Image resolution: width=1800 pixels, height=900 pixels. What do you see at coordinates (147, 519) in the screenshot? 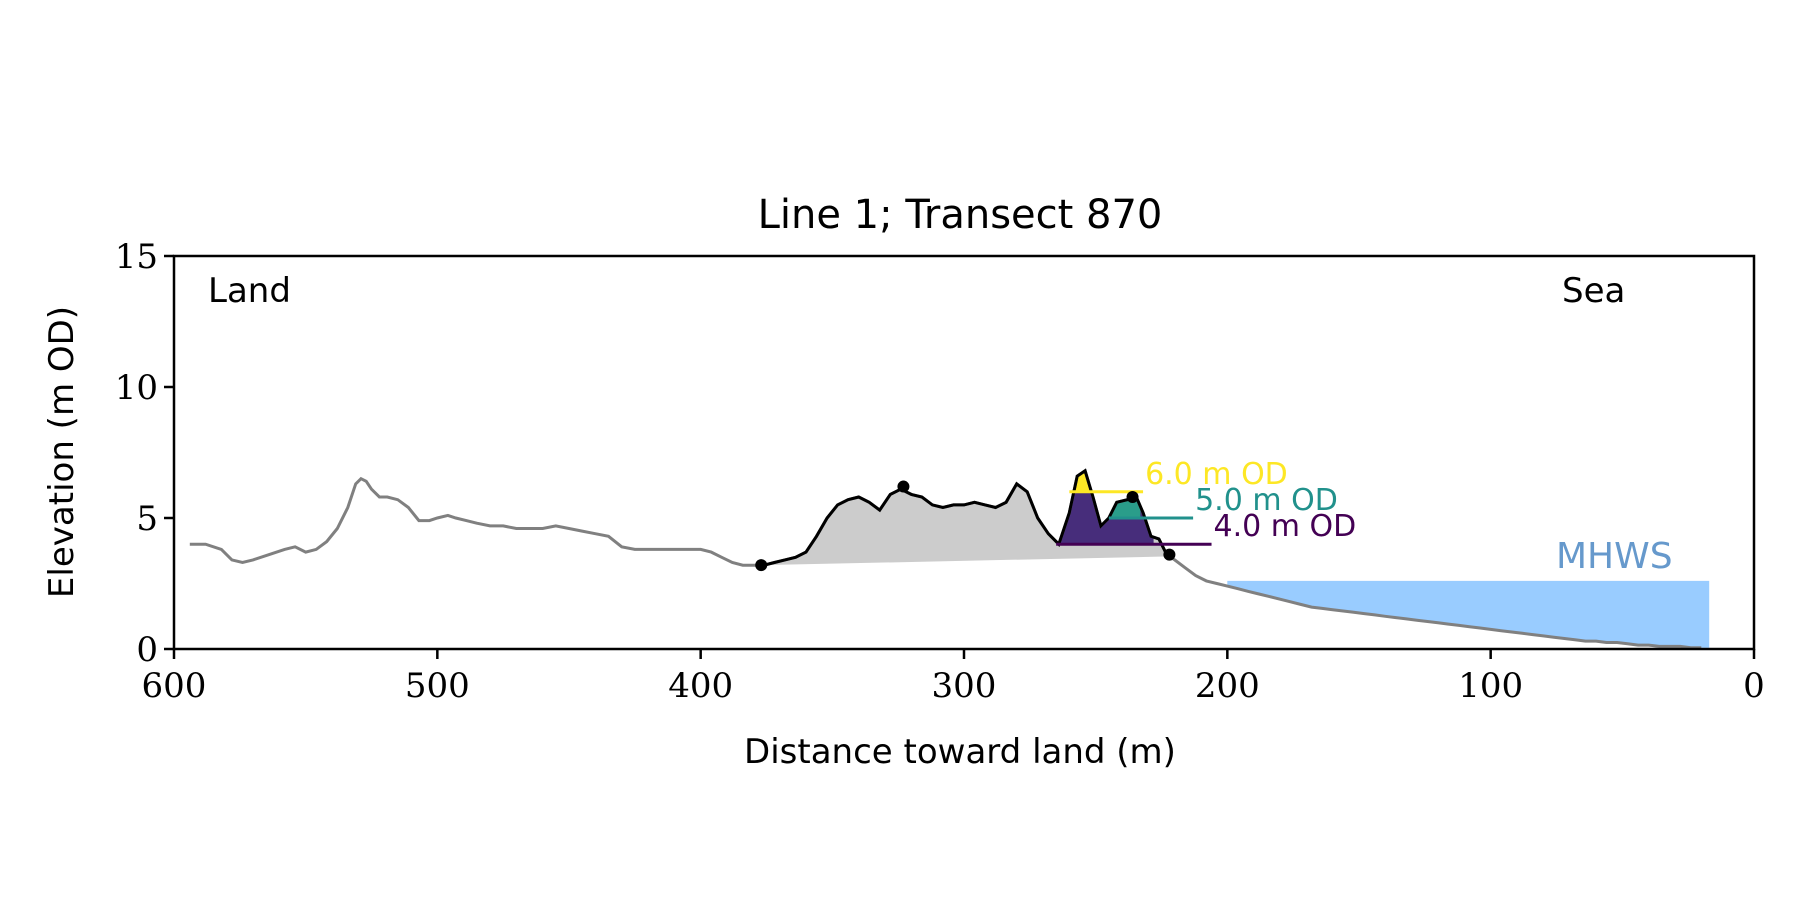
I see `y-tick-label: 5` at bounding box center [147, 519].